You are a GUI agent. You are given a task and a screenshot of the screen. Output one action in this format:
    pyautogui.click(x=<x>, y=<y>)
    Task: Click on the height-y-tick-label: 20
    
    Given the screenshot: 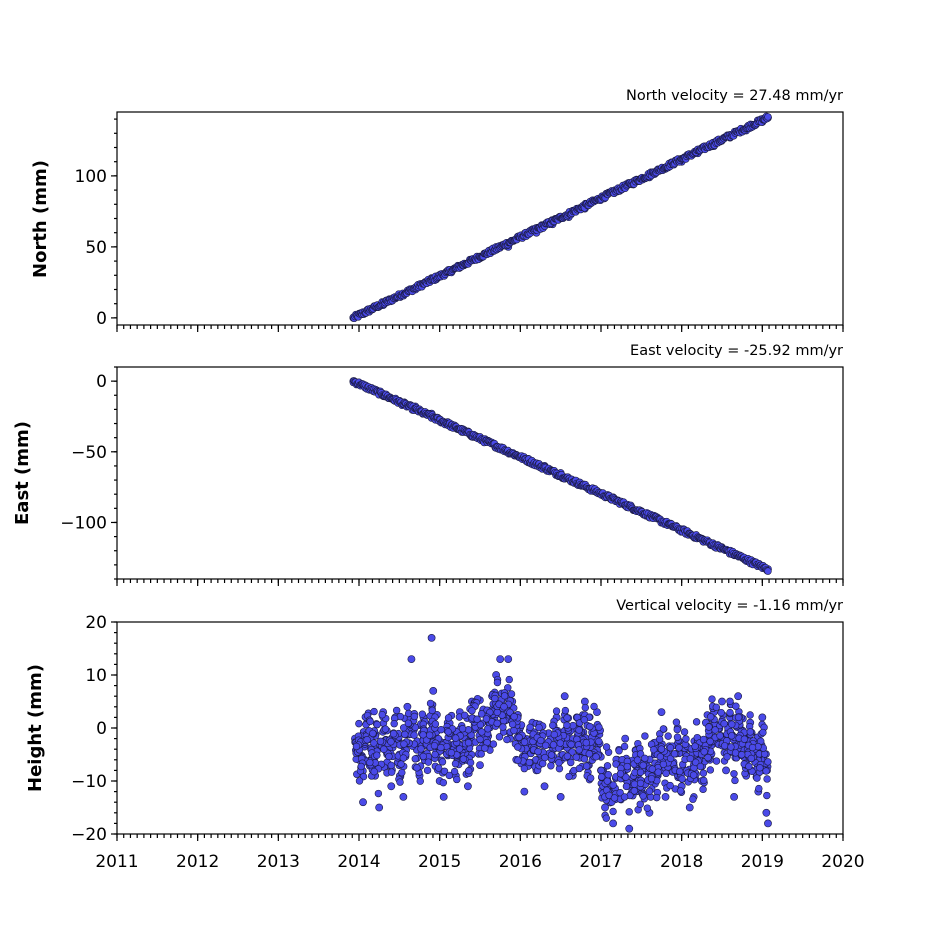 What is the action you would take?
    pyautogui.click(x=96, y=623)
    